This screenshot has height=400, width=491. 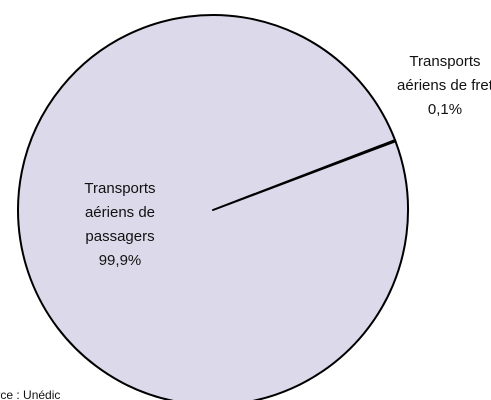 What do you see at coordinates (120, 212) in the screenshot?
I see `category-label: Transports aériens de passagers` at bounding box center [120, 212].